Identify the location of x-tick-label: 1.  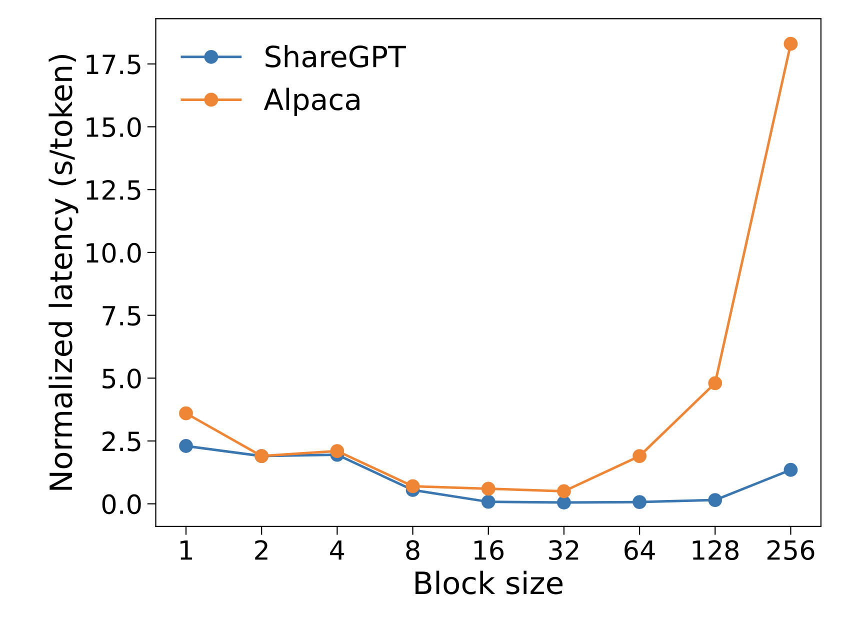
(186, 550).